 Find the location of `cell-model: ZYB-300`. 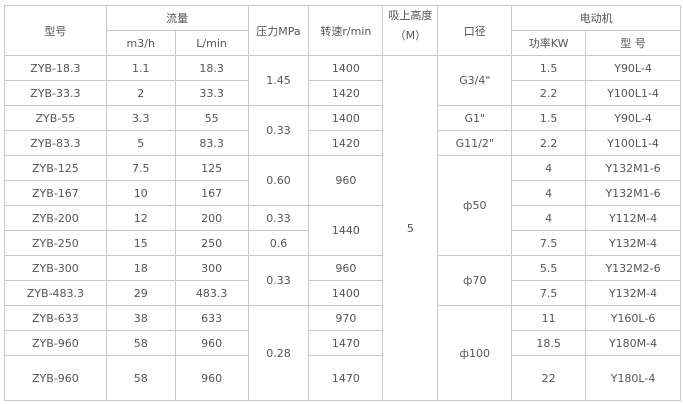

cell-model: ZYB-300 is located at coordinates (55, 268).